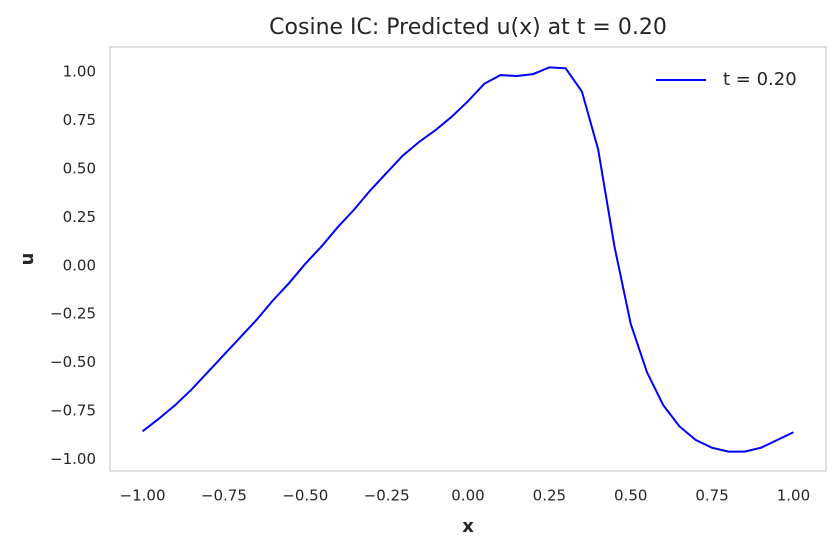 Image resolution: width=840 pixels, height=552 pixels. Describe the element at coordinates (760, 79) in the screenshot. I see `legend-label: t = 0.20` at that location.